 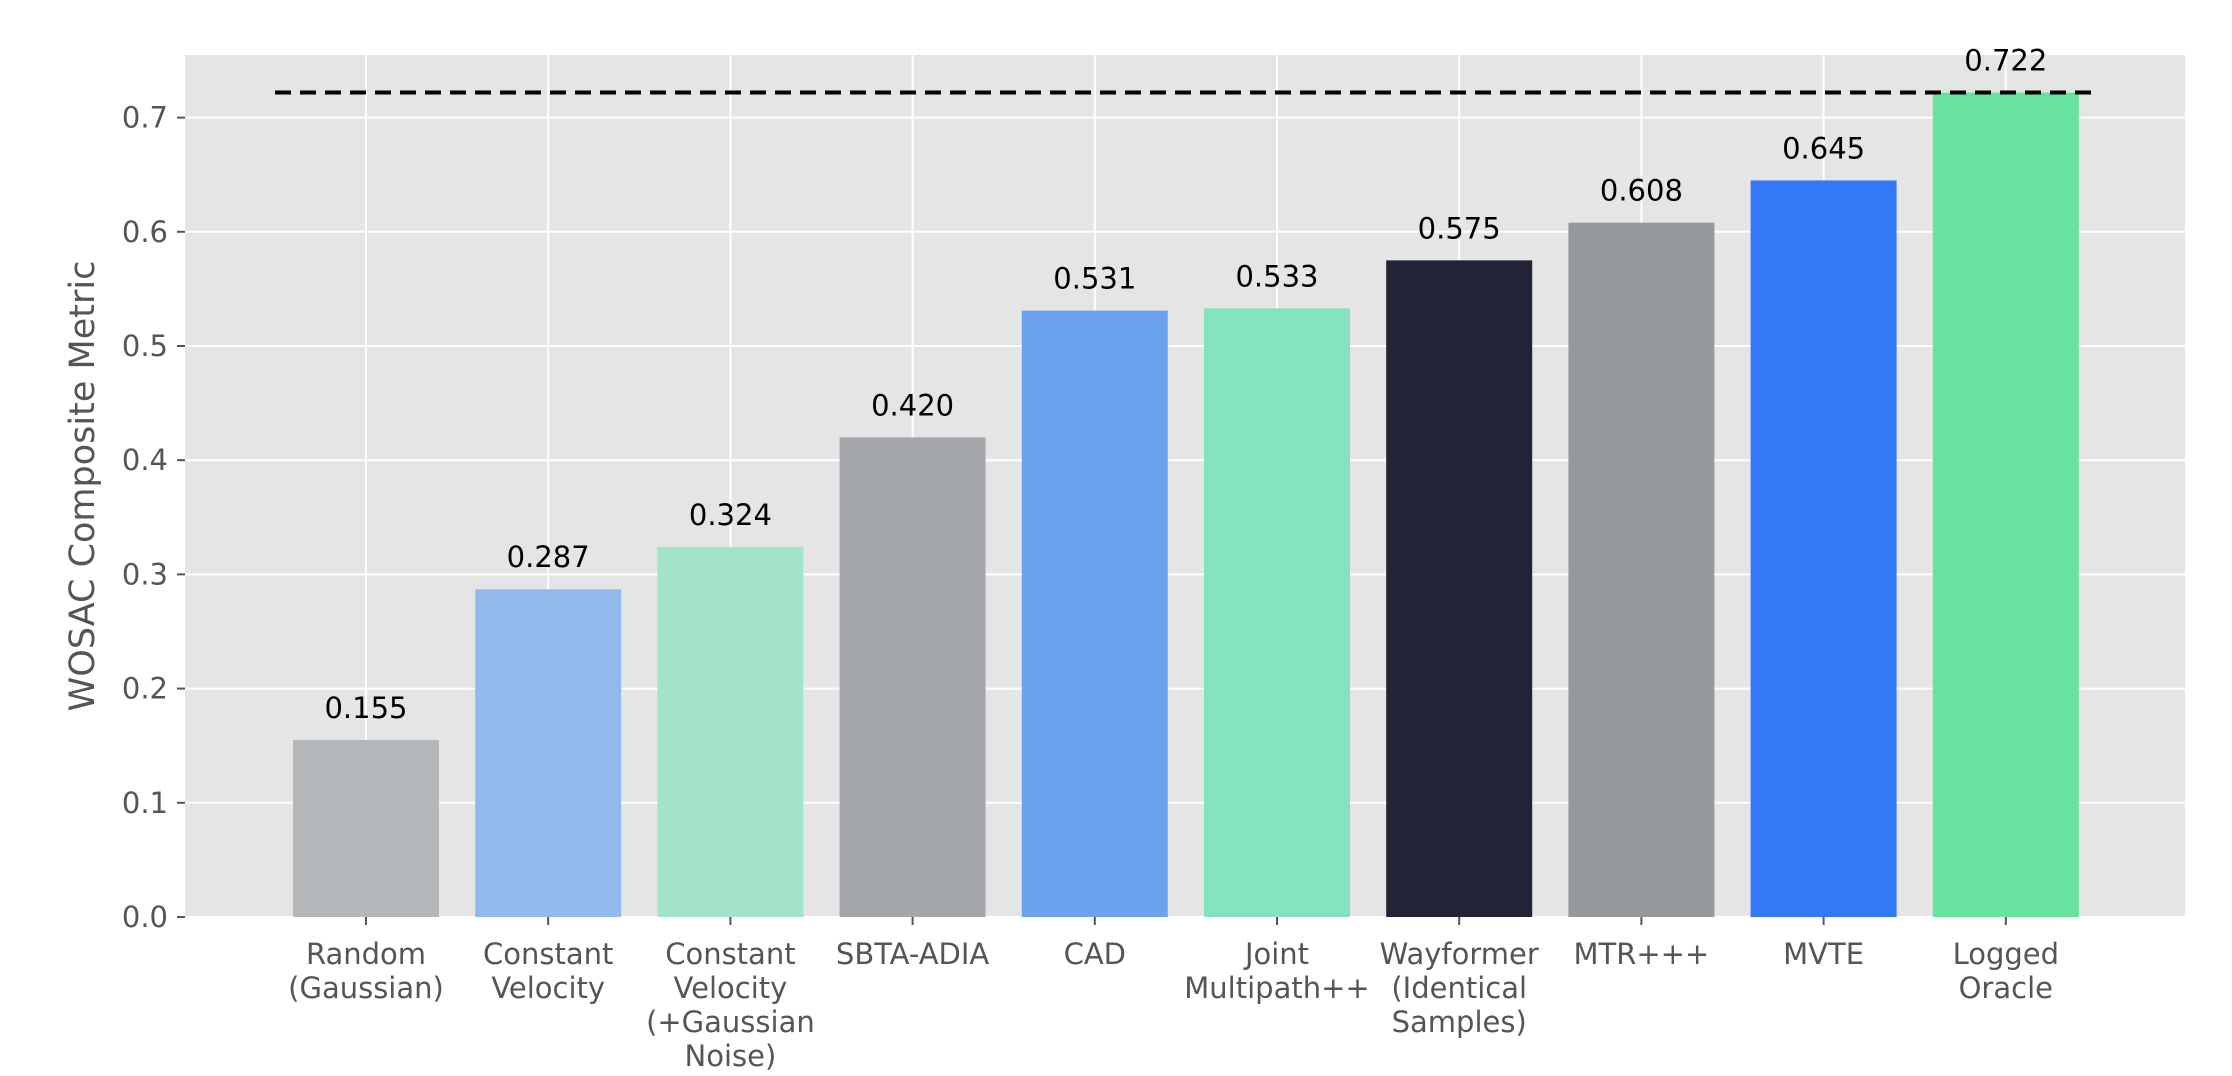 I want to click on value-label: 0.287, so click(x=548, y=557).